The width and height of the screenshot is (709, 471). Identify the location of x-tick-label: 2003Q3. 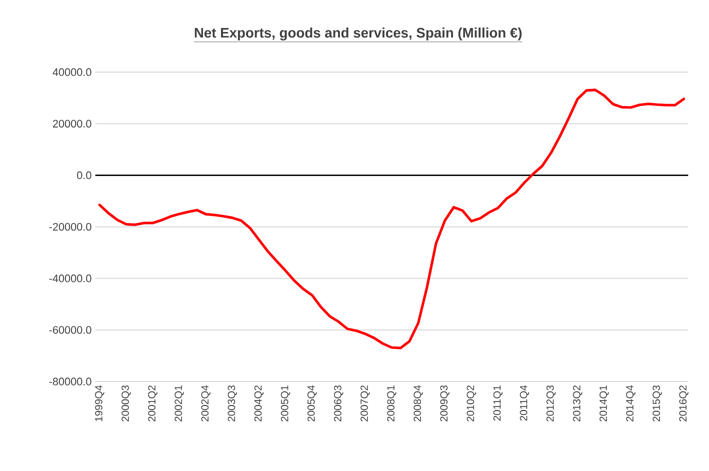
(232, 403).